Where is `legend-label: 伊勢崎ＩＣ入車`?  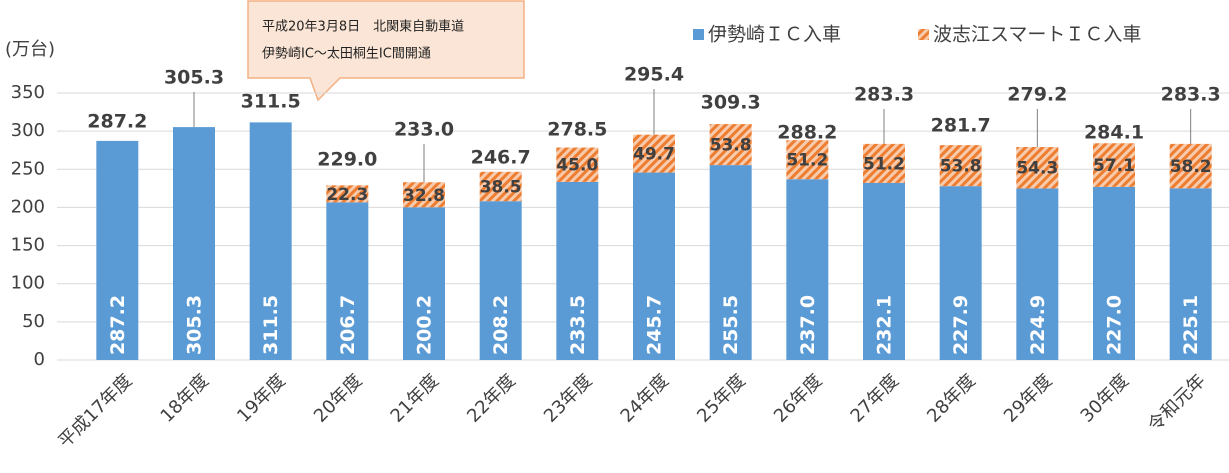 legend-label: 伊勢崎ＩＣ入車 is located at coordinates (774, 35).